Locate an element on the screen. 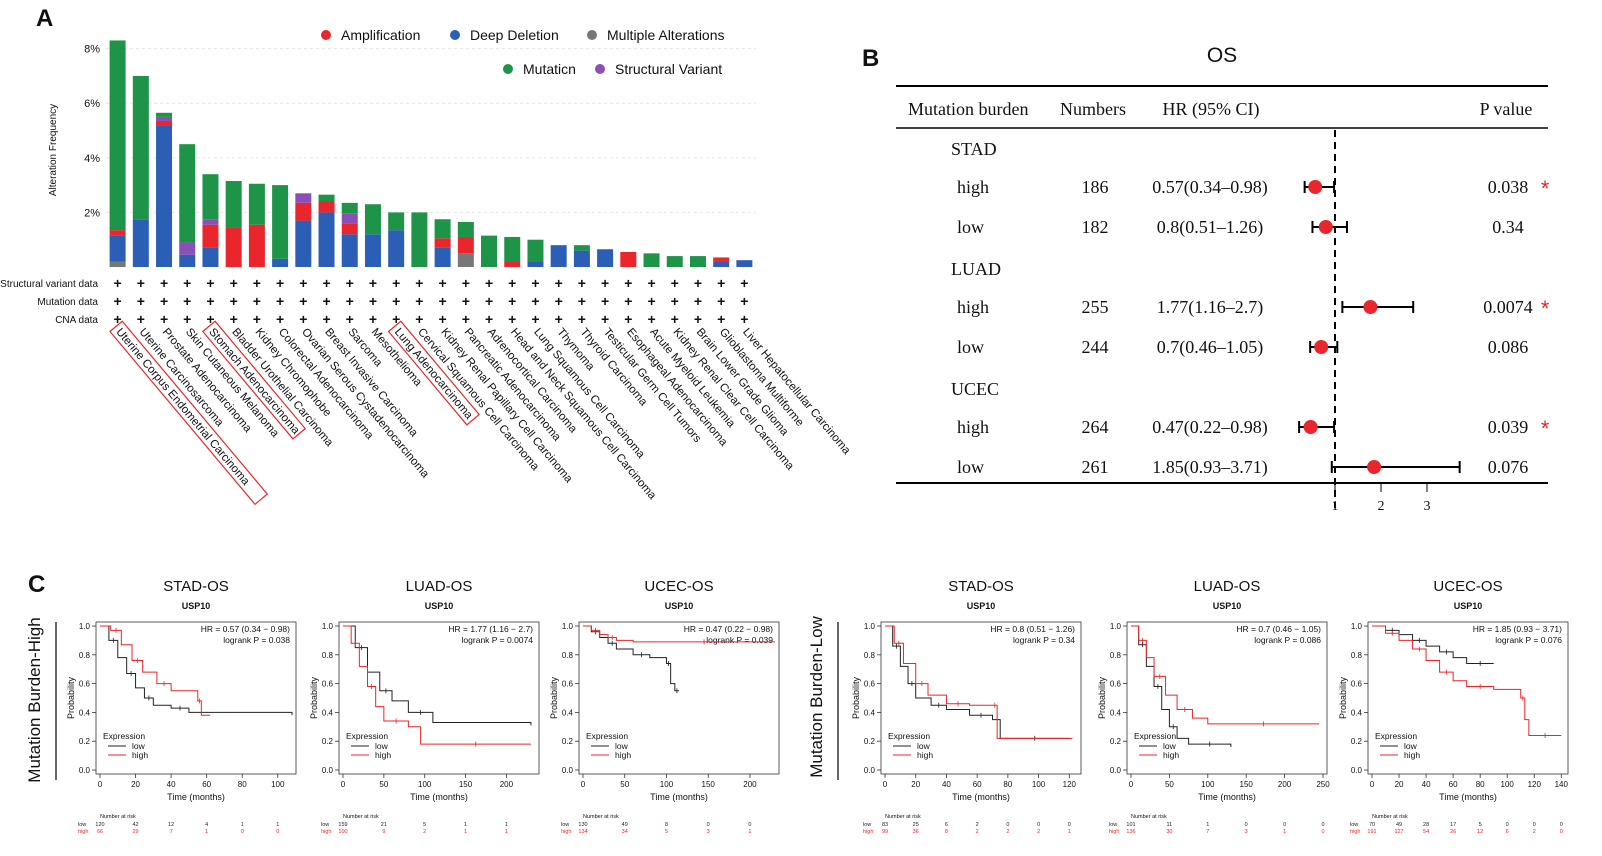  row-label-high: Mutation Burden-High is located at coordinates (34, 699).